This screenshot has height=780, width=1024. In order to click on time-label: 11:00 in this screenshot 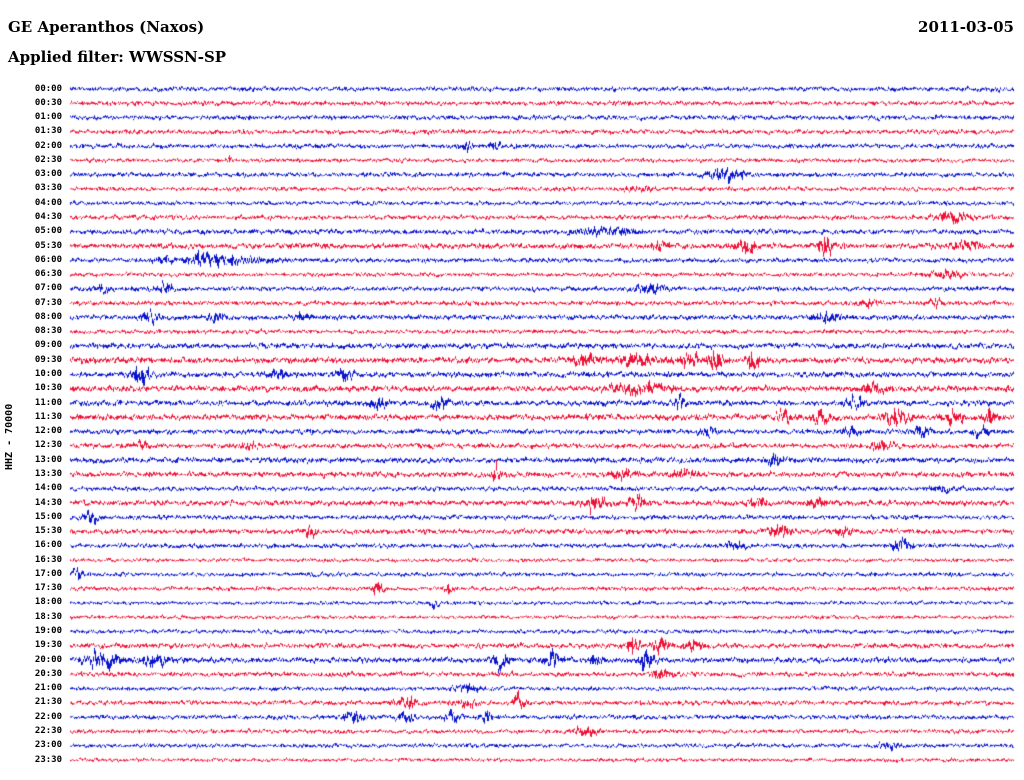, I will do `click(48, 402)`.